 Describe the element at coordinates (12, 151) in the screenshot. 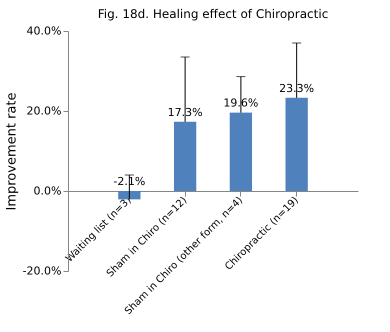

I see `y-axis-title: Improvement rate` at that location.